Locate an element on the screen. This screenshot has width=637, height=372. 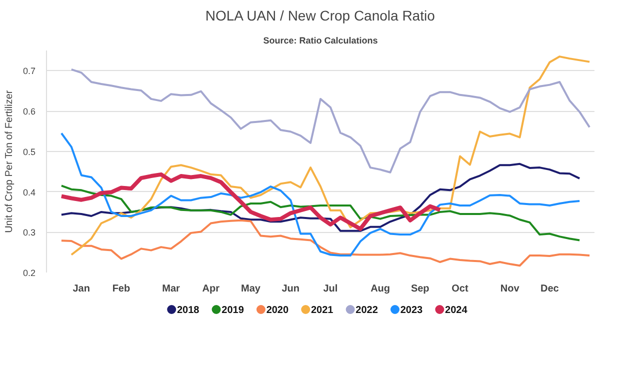
x-tick-label: Sep is located at coordinates (420, 289).